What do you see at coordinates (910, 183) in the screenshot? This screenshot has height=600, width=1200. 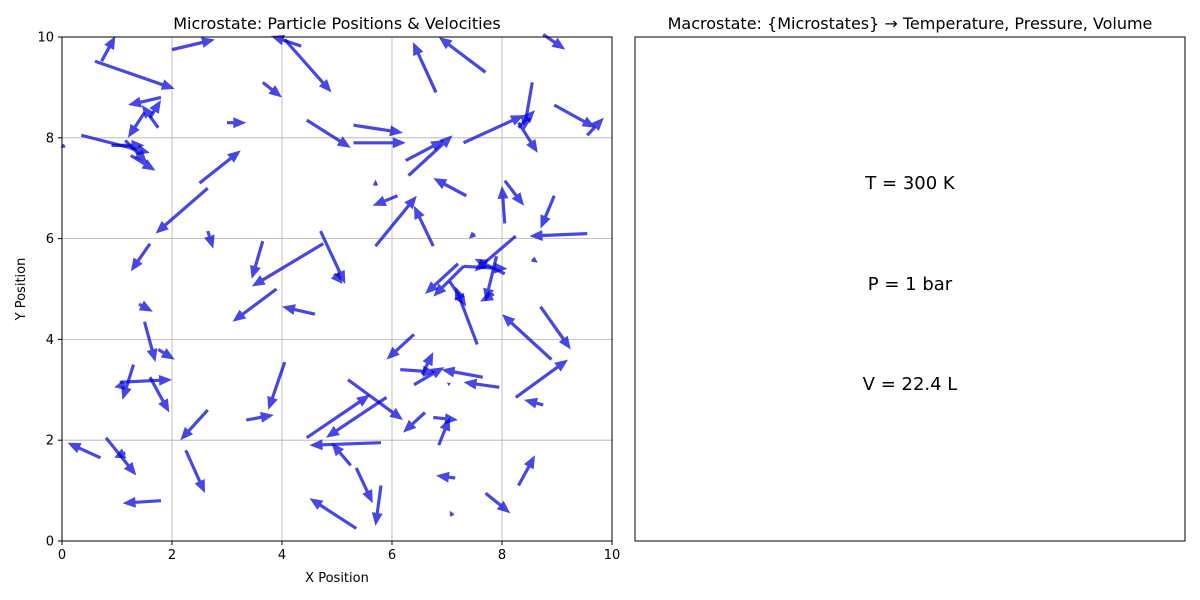 I see `temperature-text: T = 300 K` at bounding box center [910, 183].